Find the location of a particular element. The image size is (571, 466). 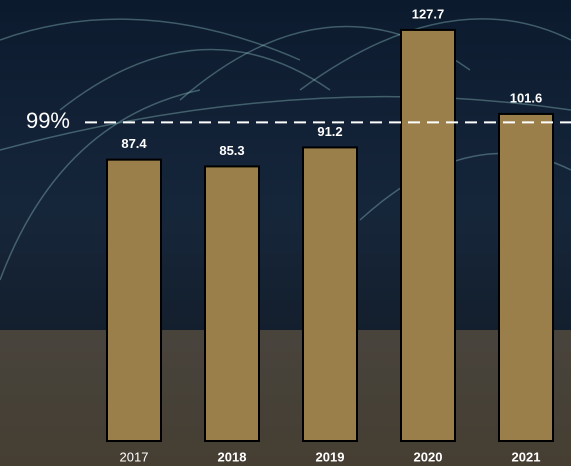

x-tick-label: 2018 is located at coordinates (232, 456).